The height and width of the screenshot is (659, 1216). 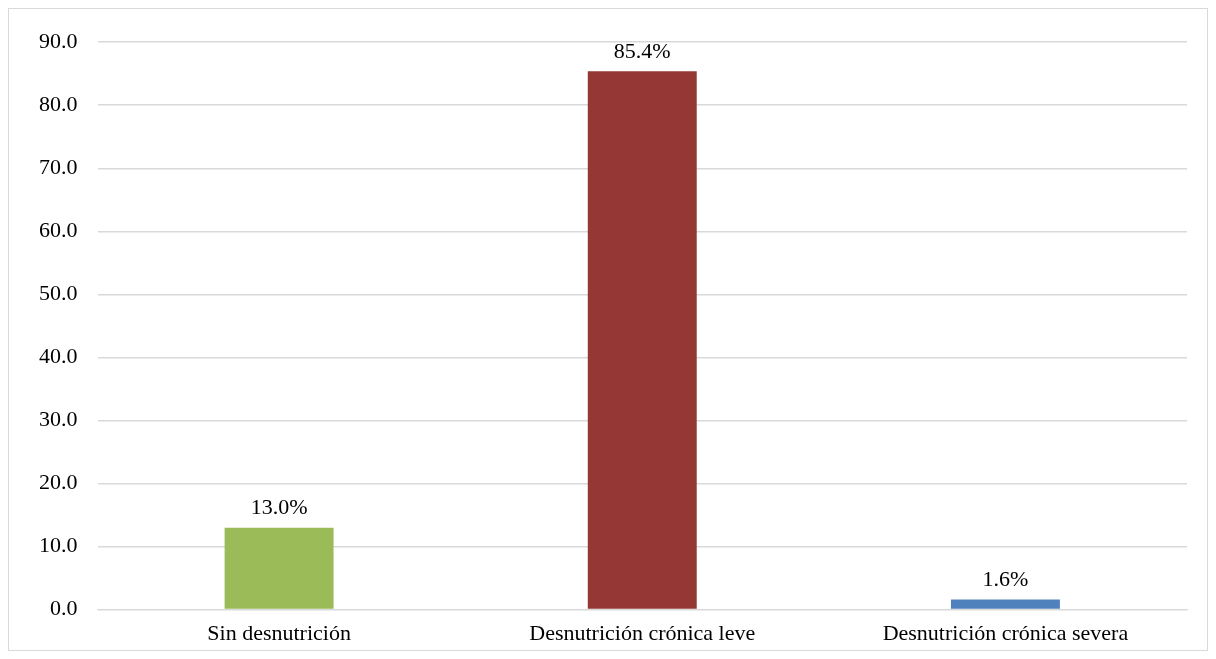 What do you see at coordinates (642, 50) in the screenshot?
I see `data-label: 85.4%` at bounding box center [642, 50].